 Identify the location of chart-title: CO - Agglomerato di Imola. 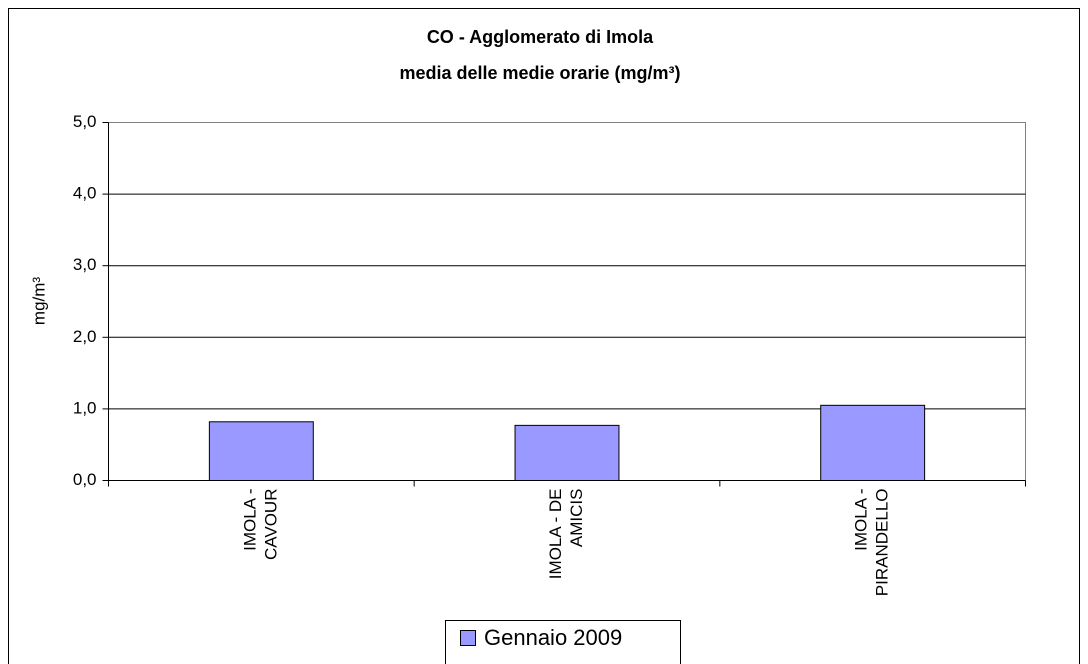
(540, 37).